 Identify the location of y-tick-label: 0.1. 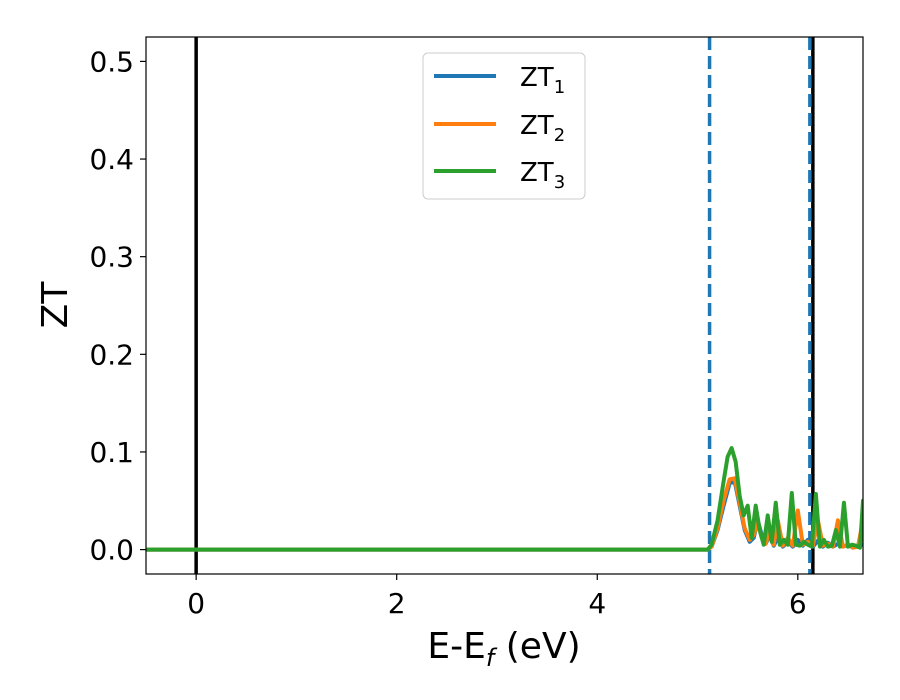
(111, 452).